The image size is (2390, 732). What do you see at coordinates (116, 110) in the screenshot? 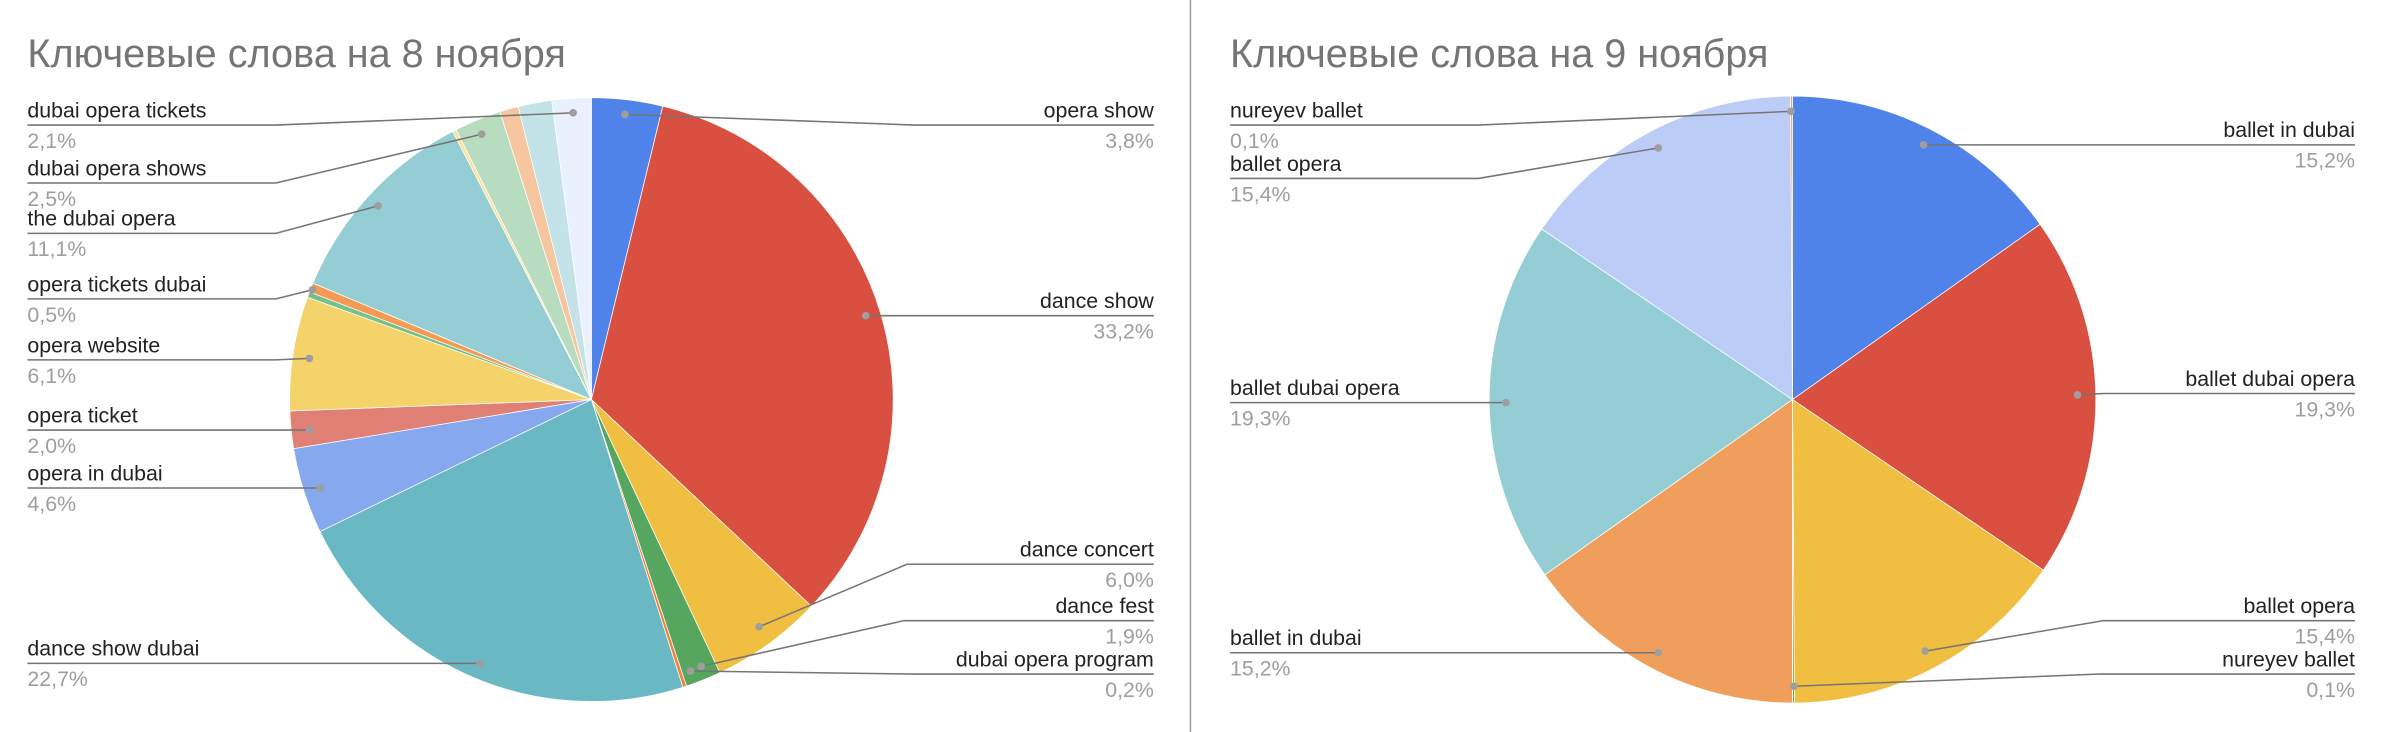
I see `slice-label: dubai opera tickets` at bounding box center [116, 110].